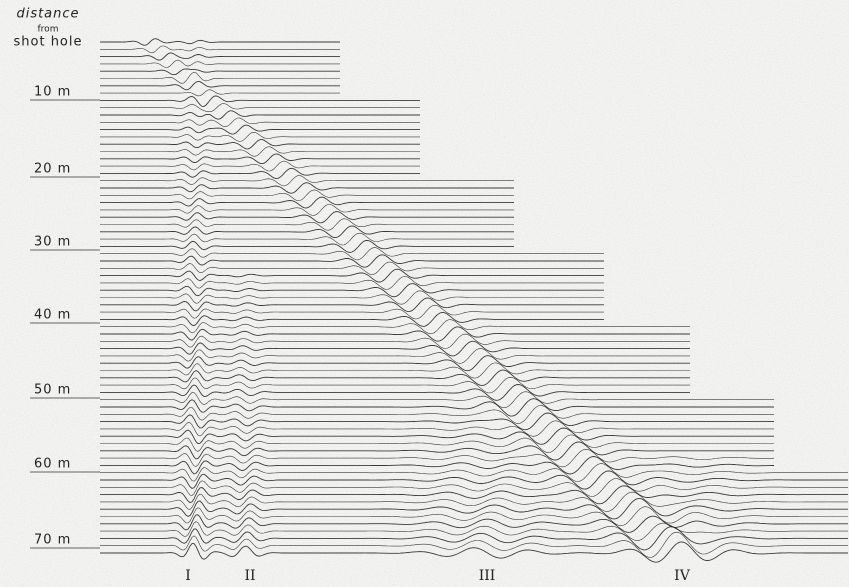 The image size is (849, 587). I want to click on distance-label: 30 m, so click(52, 242).